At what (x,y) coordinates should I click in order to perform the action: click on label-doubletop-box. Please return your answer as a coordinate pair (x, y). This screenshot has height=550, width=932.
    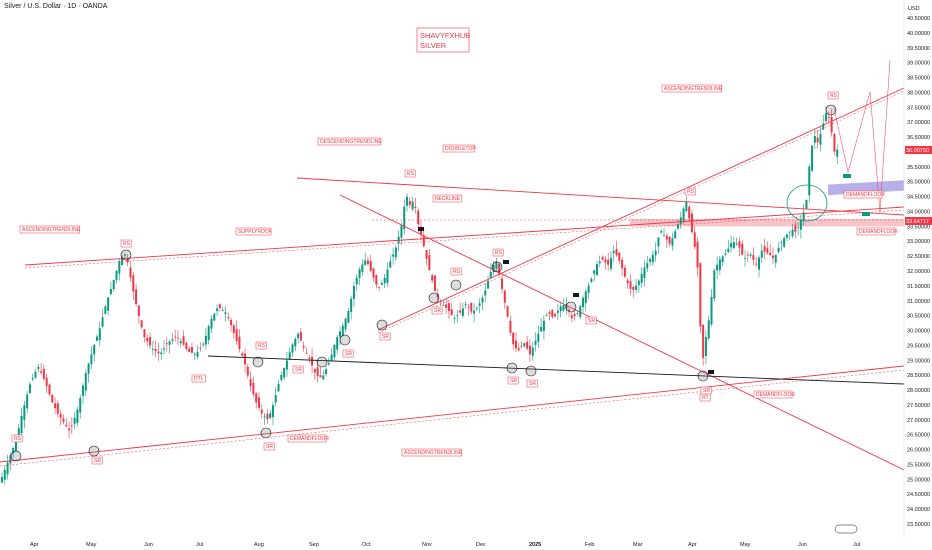
    Looking at the image, I should click on (459, 148).